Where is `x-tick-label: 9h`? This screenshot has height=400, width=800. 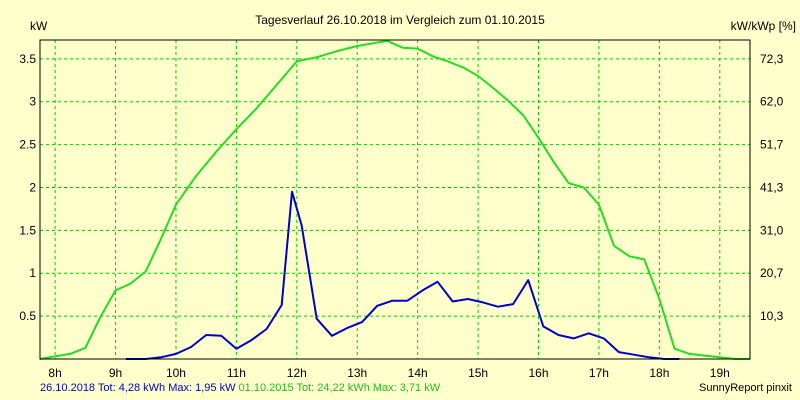 x-tick-label: 9h is located at coordinates (115, 373).